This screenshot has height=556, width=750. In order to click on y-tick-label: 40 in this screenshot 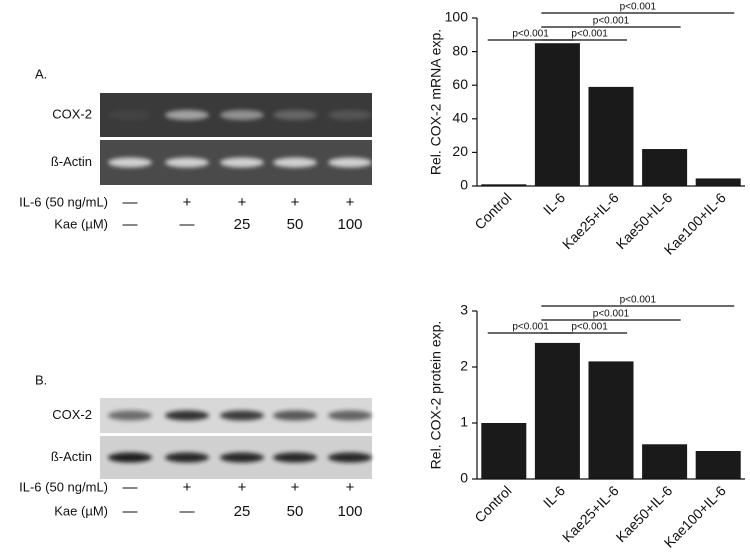, I will do `click(460, 118)`.